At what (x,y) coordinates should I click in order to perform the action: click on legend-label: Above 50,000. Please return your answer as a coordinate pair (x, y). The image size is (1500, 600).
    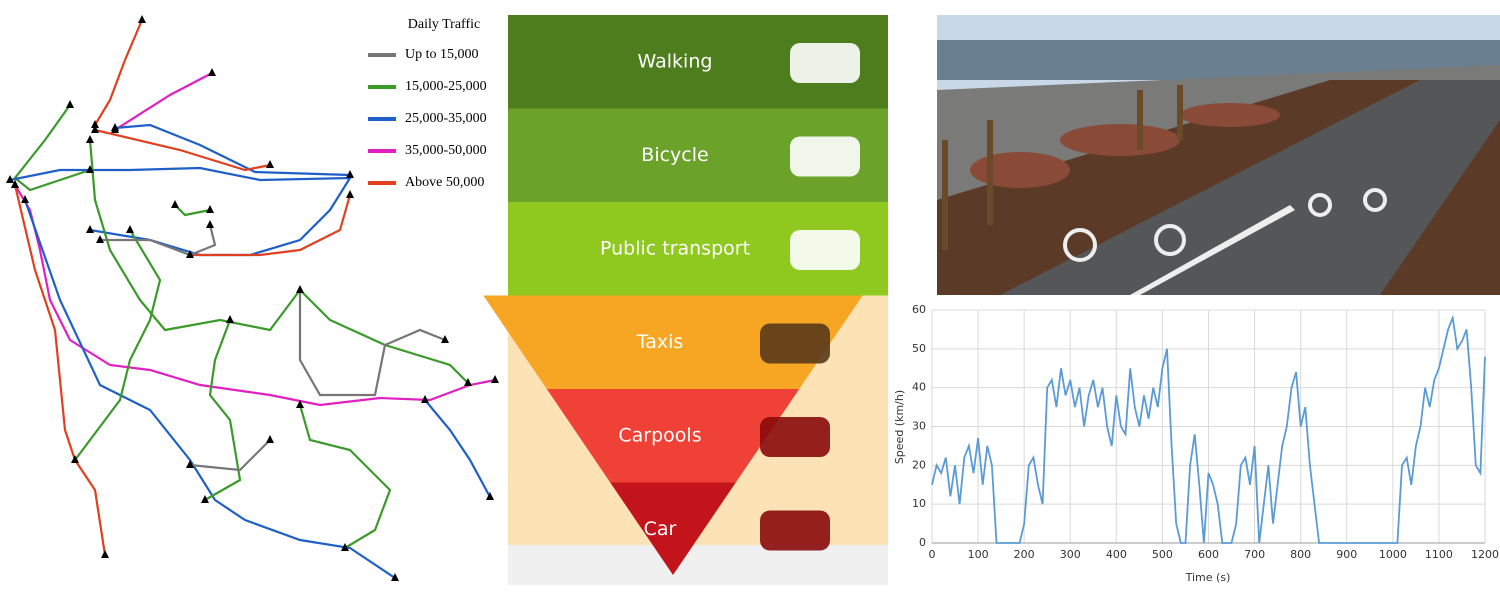
    Looking at the image, I should click on (444, 182).